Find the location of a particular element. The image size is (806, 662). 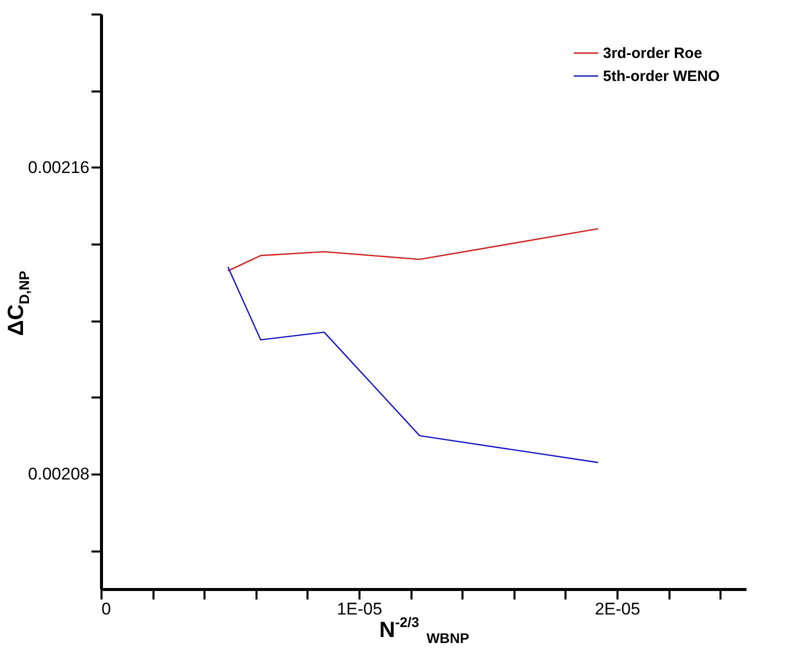

legend-label: 3rd-order Roe is located at coordinates (652, 53).